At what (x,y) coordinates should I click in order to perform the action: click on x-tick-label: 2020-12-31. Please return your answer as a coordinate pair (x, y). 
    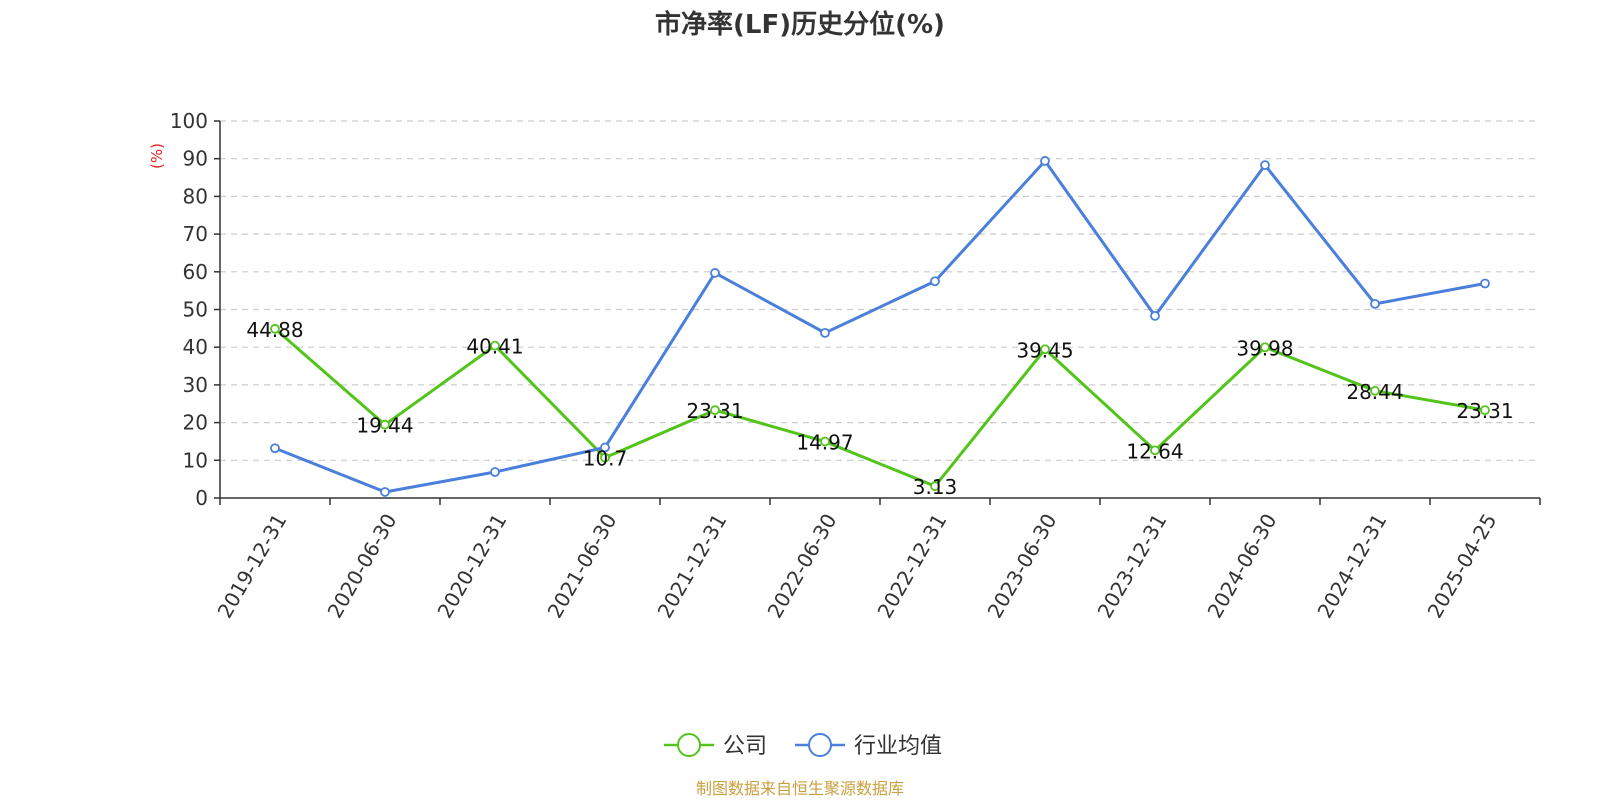
    Looking at the image, I should click on (472, 566).